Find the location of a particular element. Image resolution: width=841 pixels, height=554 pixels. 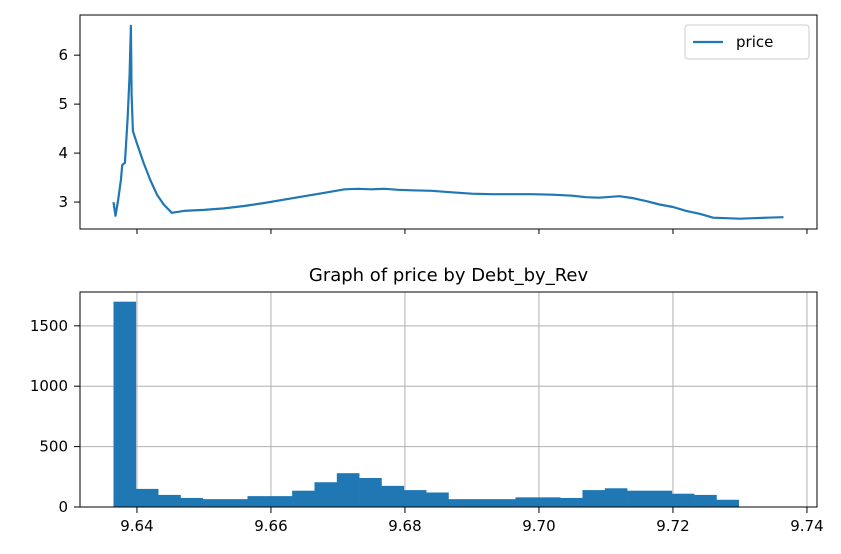

chart-title: Graph of price by Debt_by_Rev is located at coordinates (449, 275).